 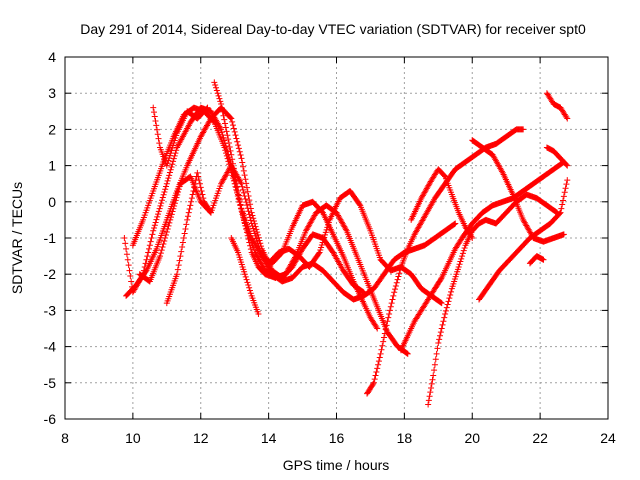 I want to click on x-tick-label: 24, so click(x=608, y=438).